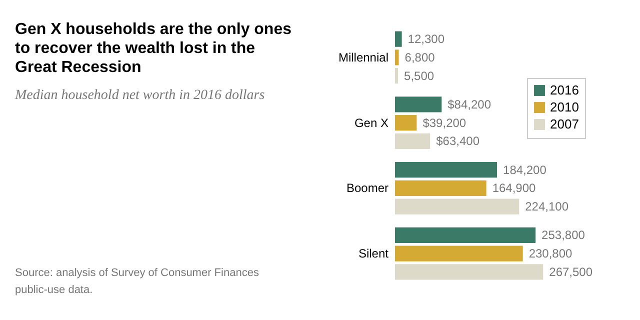 The width and height of the screenshot is (640, 320). Describe the element at coordinates (571, 271) in the screenshot. I see `data-label: 267,500` at that location.